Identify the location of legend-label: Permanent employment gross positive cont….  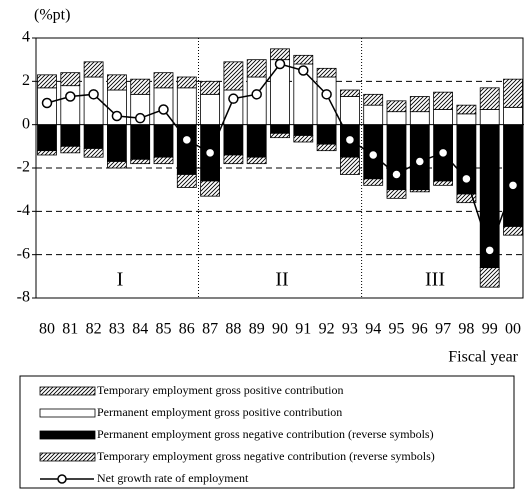
(219, 412).